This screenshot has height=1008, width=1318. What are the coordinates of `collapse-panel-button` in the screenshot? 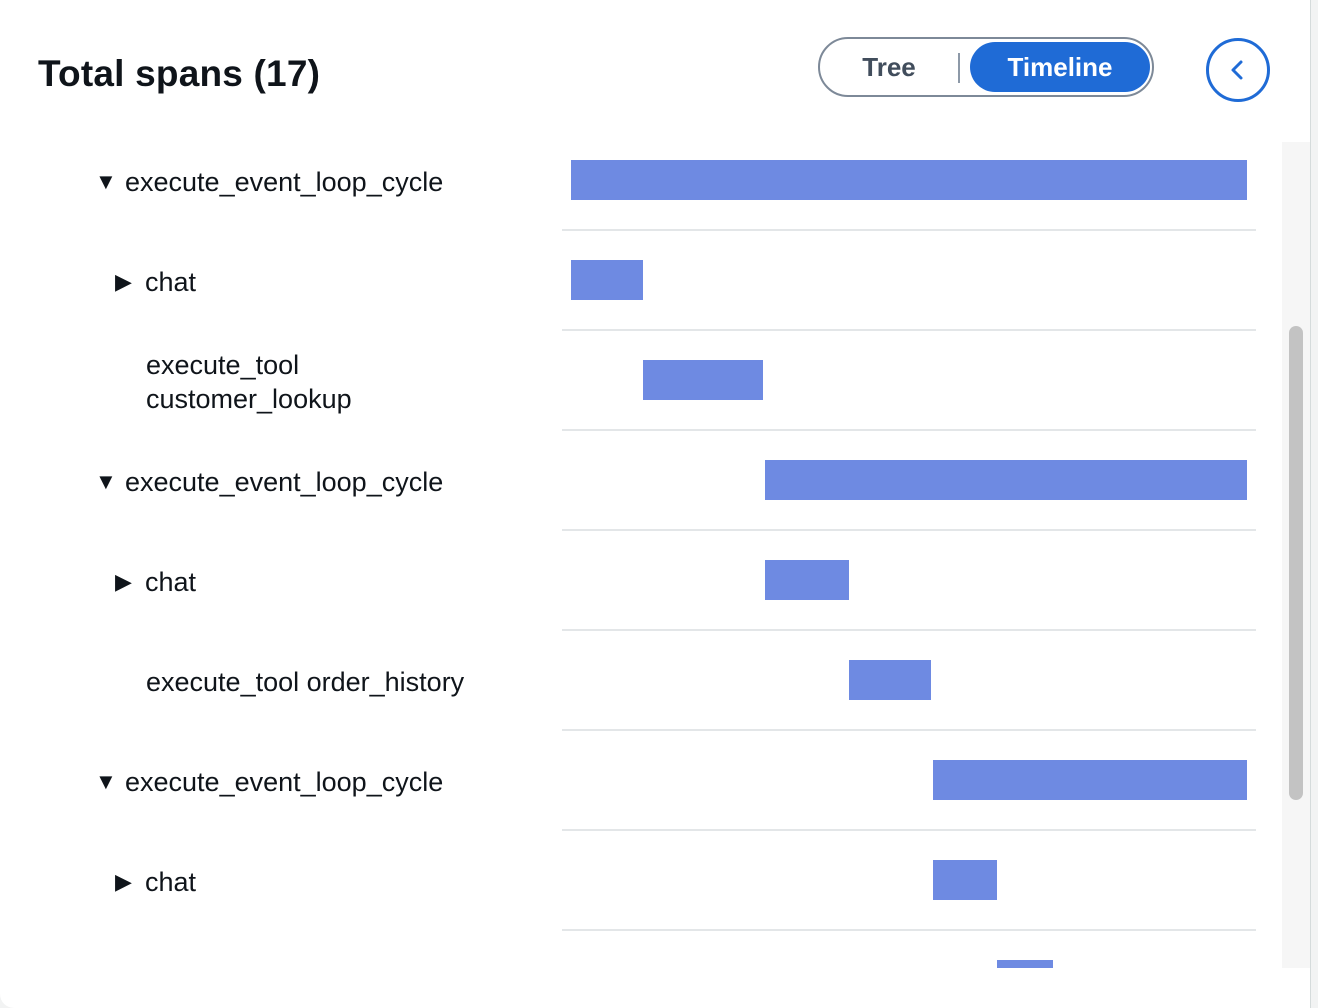 It's located at (1238, 70).